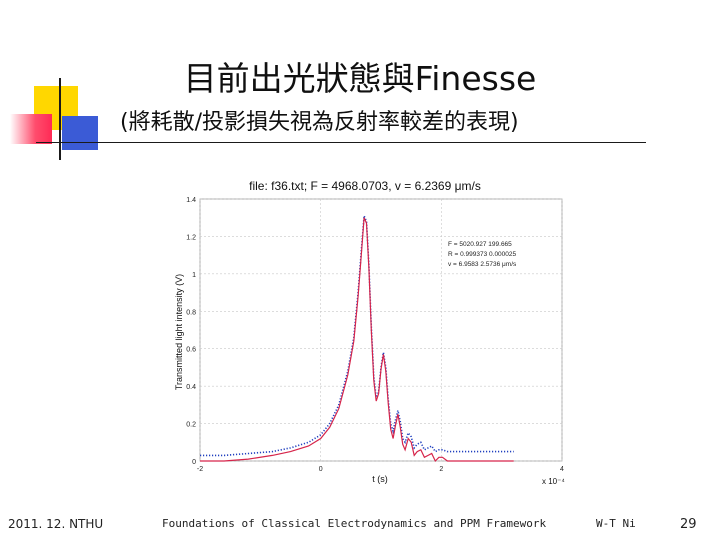 Image resolution: width=720 pixels, height=540 pixels. I want to click on y-axis-label: Transmitted light intensity (V), so click(179, 332).